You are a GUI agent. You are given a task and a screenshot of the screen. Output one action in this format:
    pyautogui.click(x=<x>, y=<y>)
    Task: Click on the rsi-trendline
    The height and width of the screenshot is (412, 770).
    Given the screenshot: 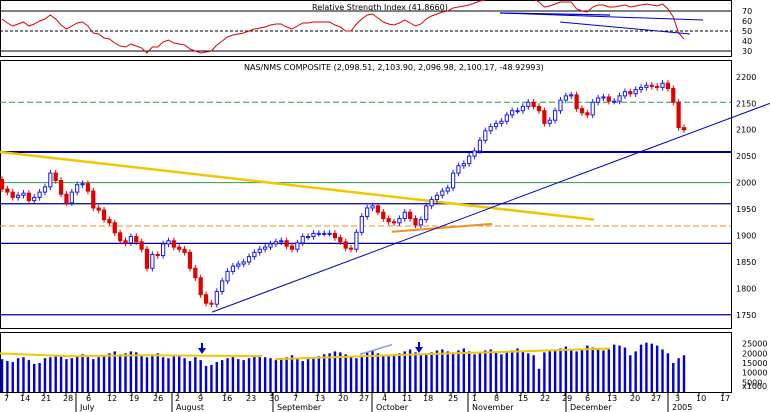 What is the action you would take?
    pyautogui.click(x=601, y=16)
    